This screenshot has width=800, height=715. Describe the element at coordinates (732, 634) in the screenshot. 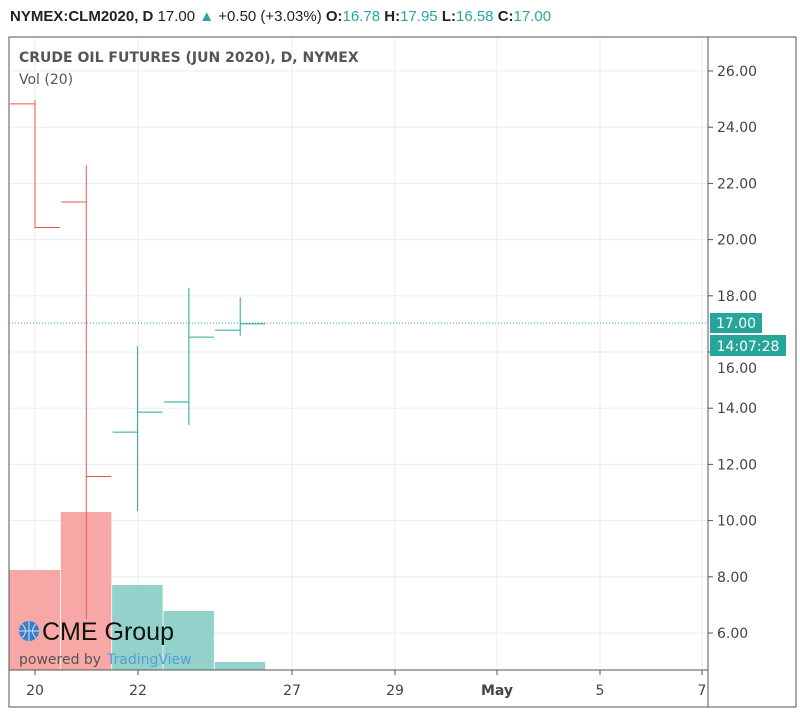

I see `y-tick-label: 6.00` at that location.